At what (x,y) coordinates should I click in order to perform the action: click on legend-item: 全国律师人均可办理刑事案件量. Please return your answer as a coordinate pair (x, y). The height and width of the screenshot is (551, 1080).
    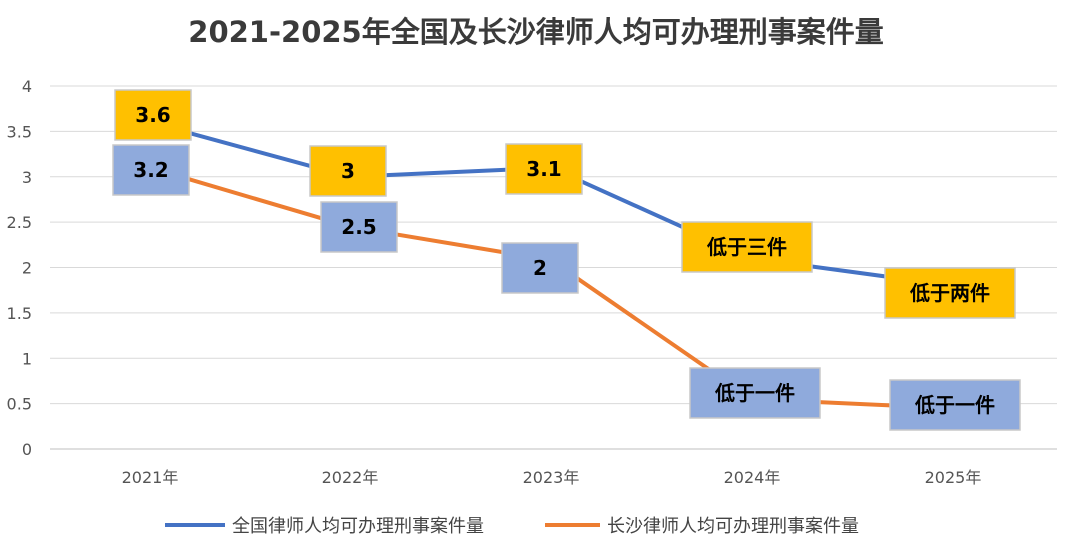
    Looking at the image, I should click on (324, 526).